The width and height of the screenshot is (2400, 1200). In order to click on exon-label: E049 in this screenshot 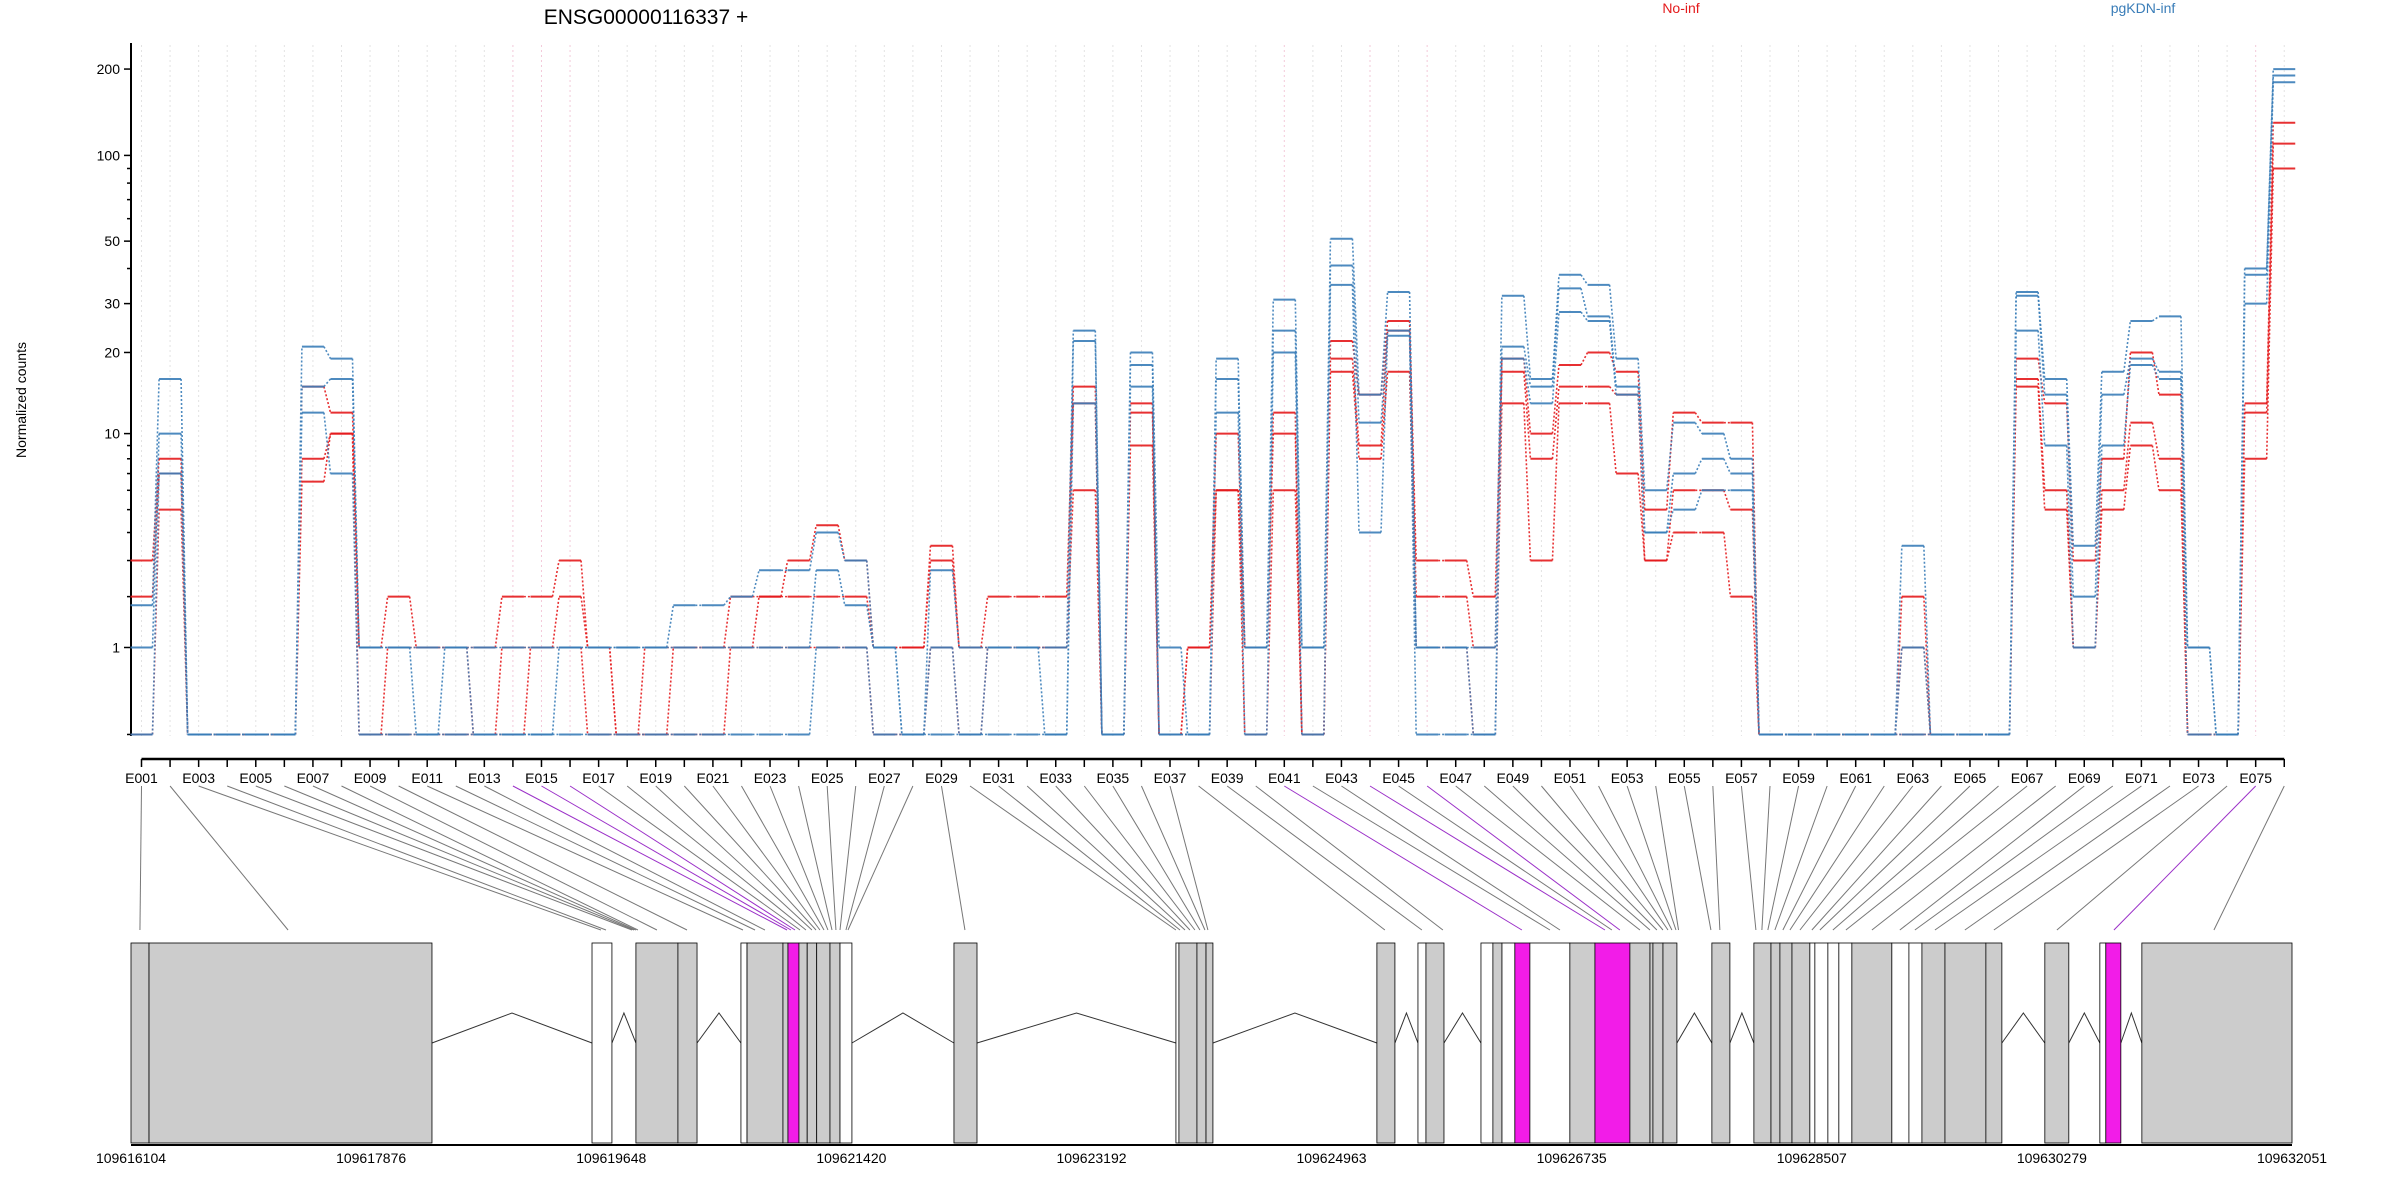, I will do `click(1513, 778)`.